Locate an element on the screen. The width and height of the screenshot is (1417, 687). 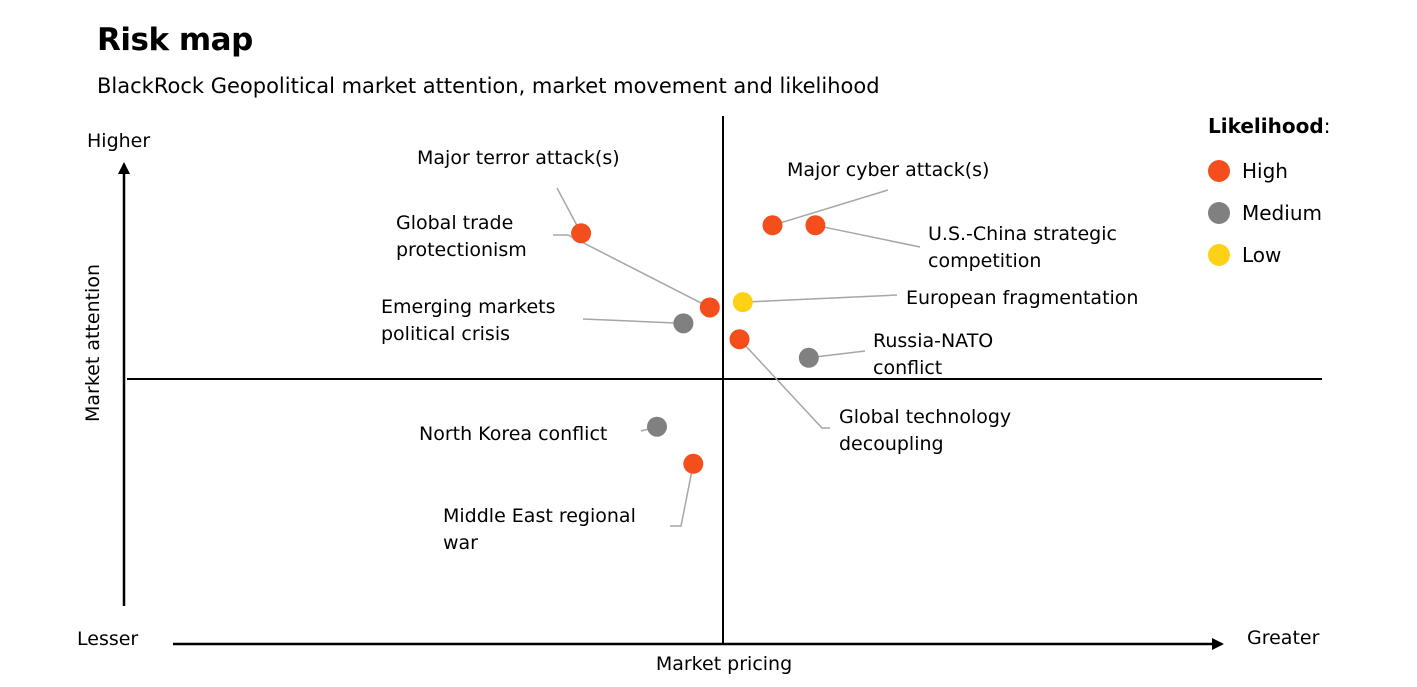
point-european-fragmentation is located at coordinates (742, 302).